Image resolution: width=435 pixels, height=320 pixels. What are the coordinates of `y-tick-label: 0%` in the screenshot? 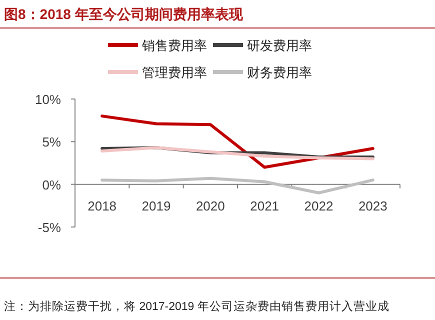 It's located at (52, 184).